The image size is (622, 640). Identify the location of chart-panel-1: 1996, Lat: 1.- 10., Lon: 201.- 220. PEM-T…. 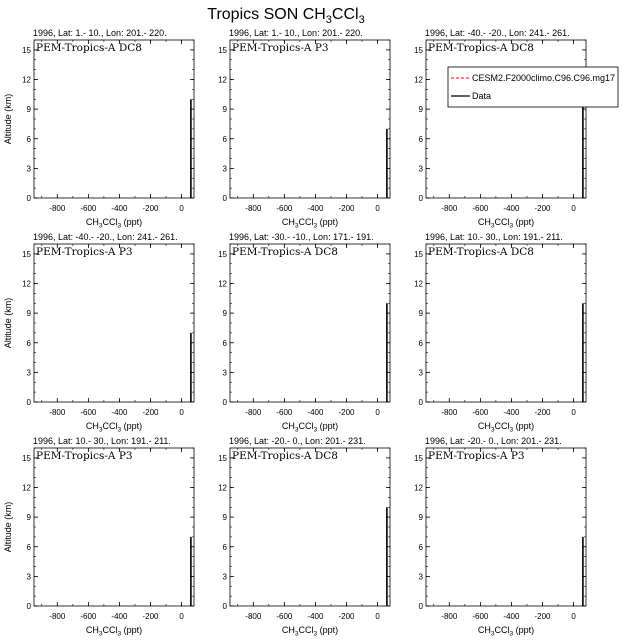
(99, 129).